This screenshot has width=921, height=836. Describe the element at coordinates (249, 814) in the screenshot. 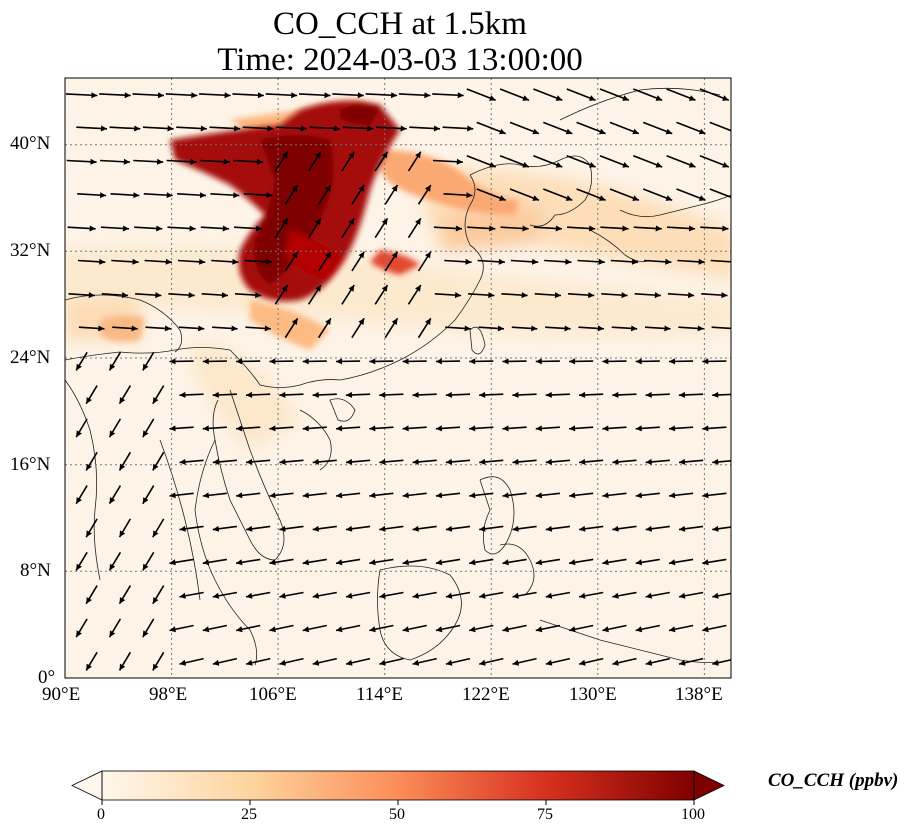

I see `colorbar-tick-25: 25` at that location.